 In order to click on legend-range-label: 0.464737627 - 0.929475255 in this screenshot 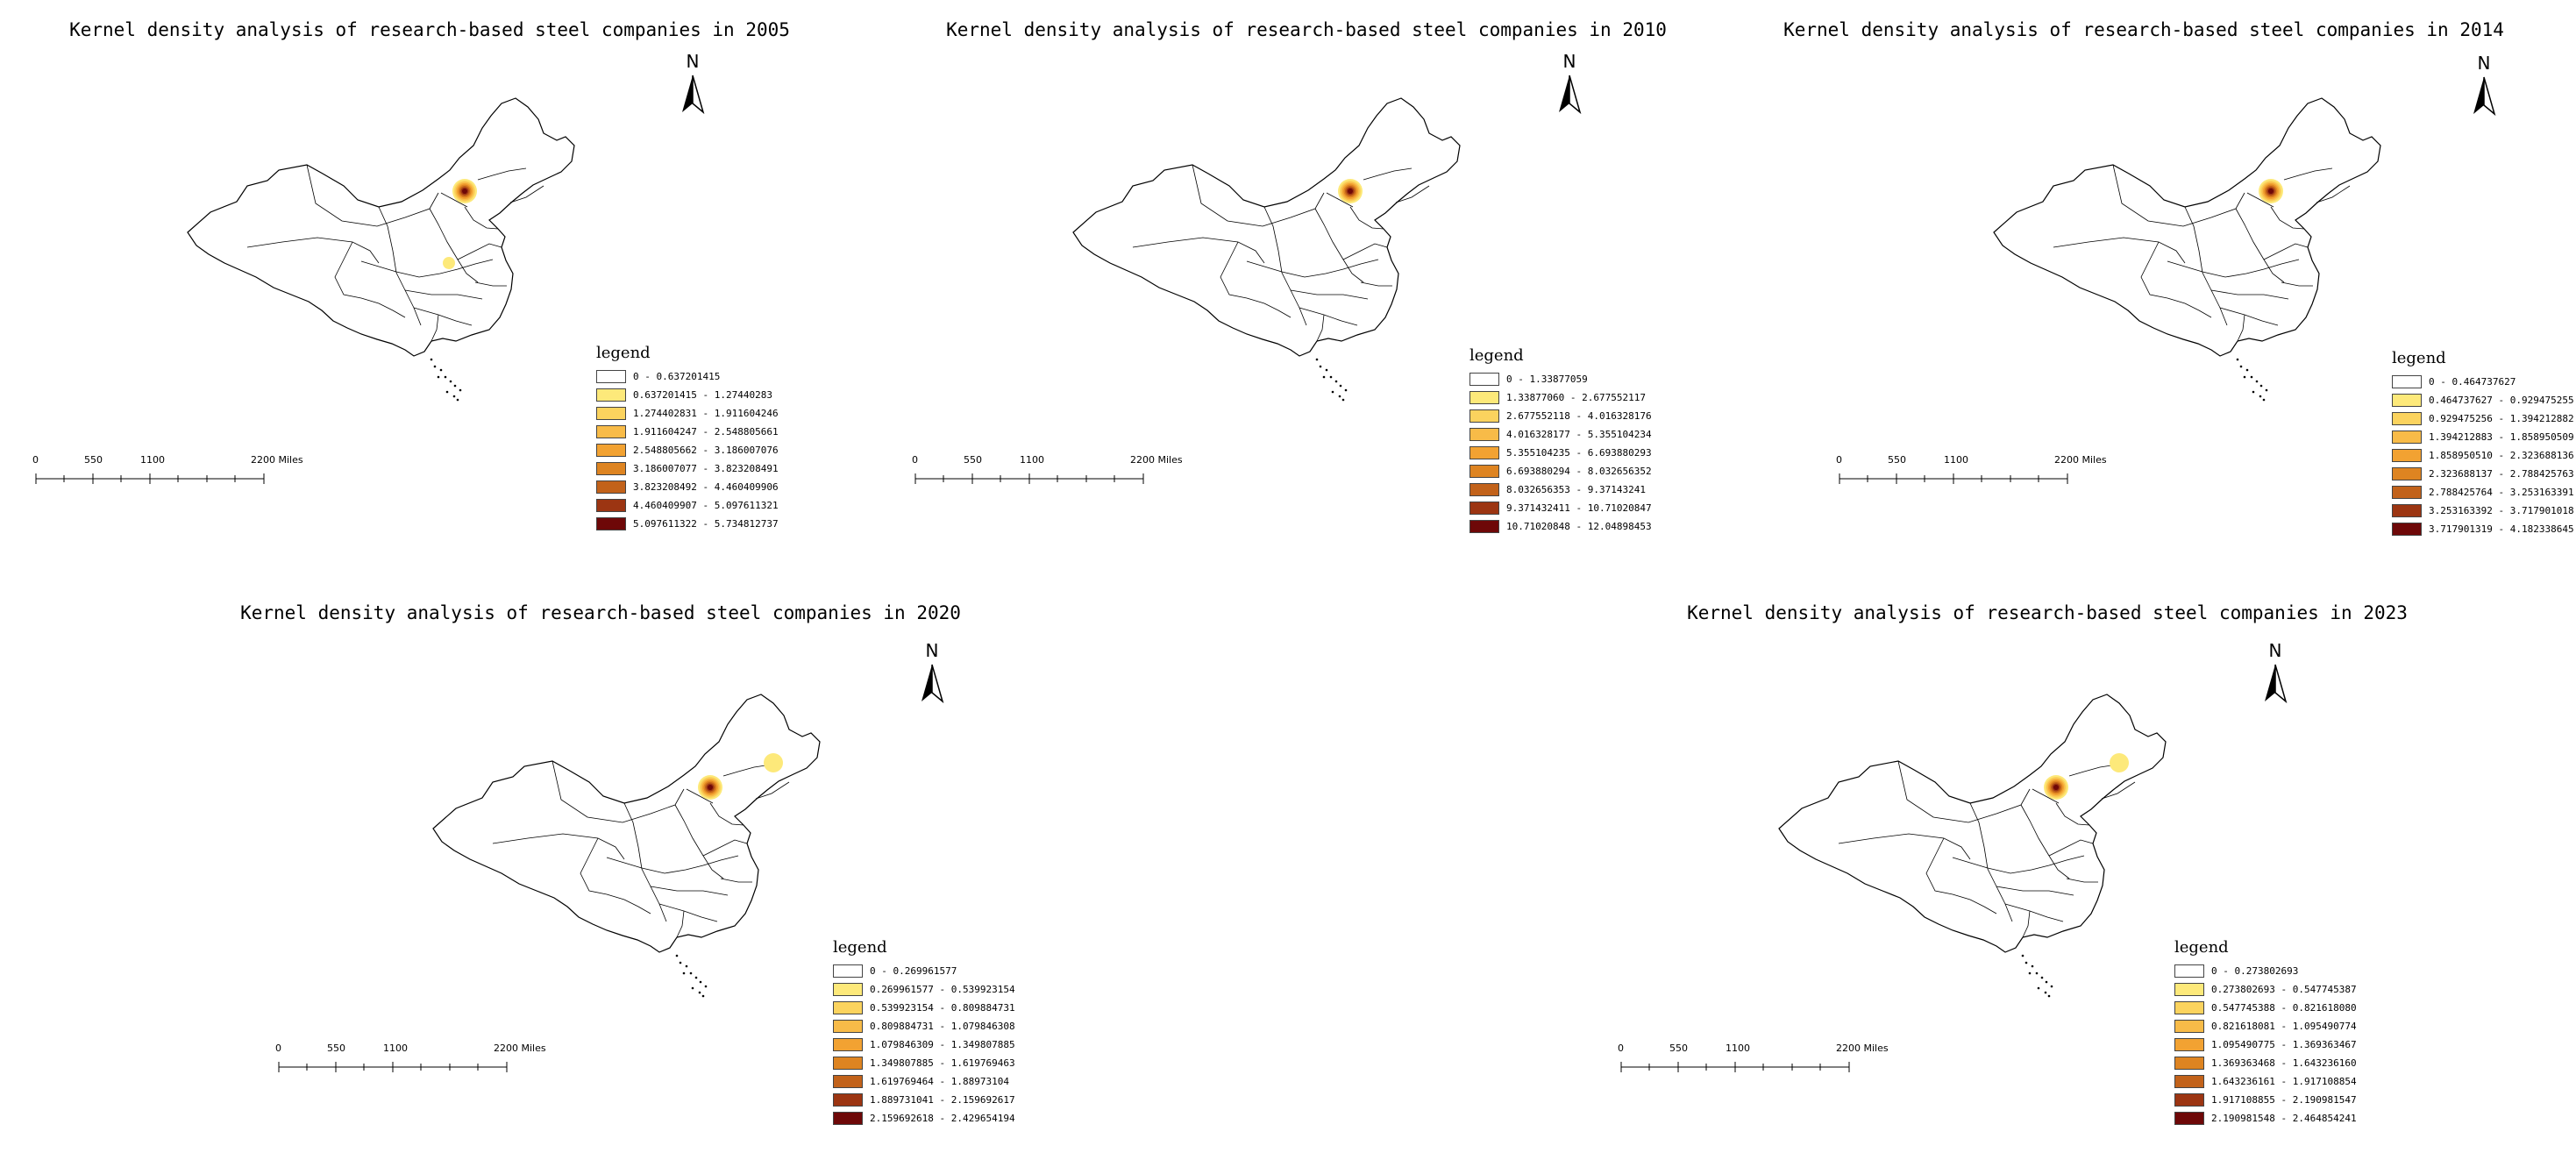, I will do `click(2501, 400)`.